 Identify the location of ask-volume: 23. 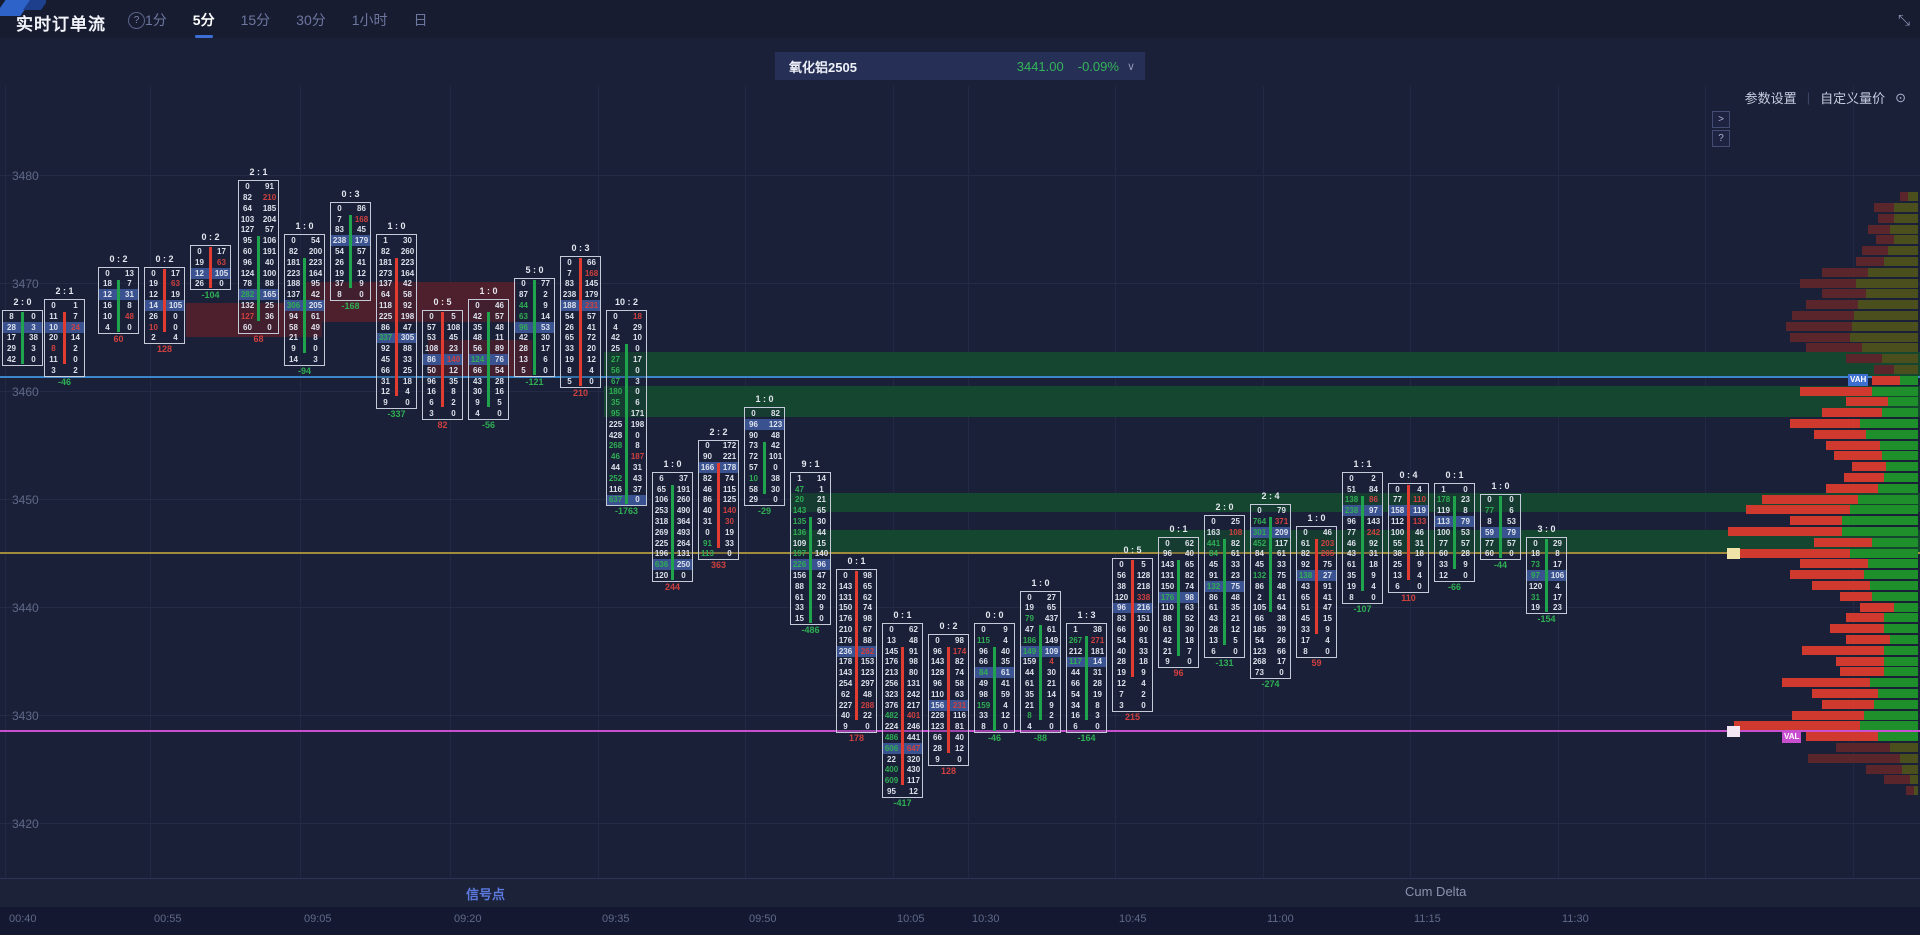
(453, 349).